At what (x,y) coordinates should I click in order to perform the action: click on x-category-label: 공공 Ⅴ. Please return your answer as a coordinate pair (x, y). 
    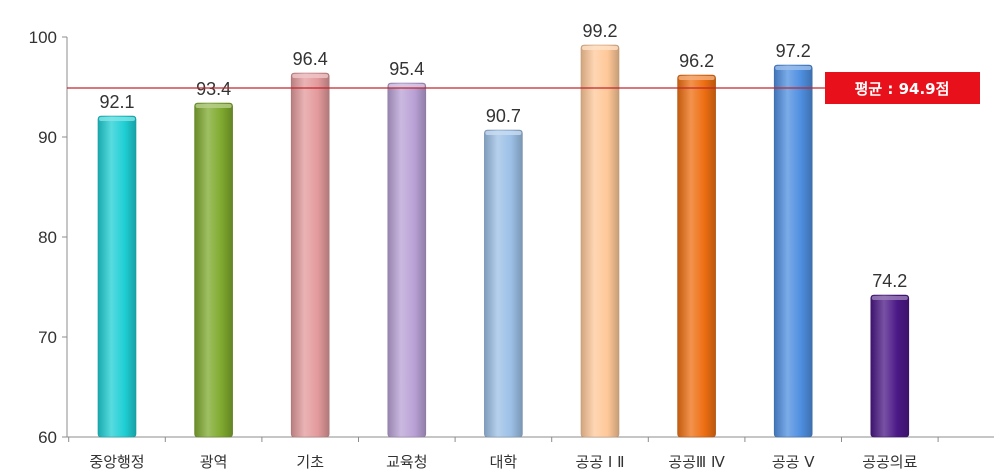
    Looking at the image, I should click on (793, 462).